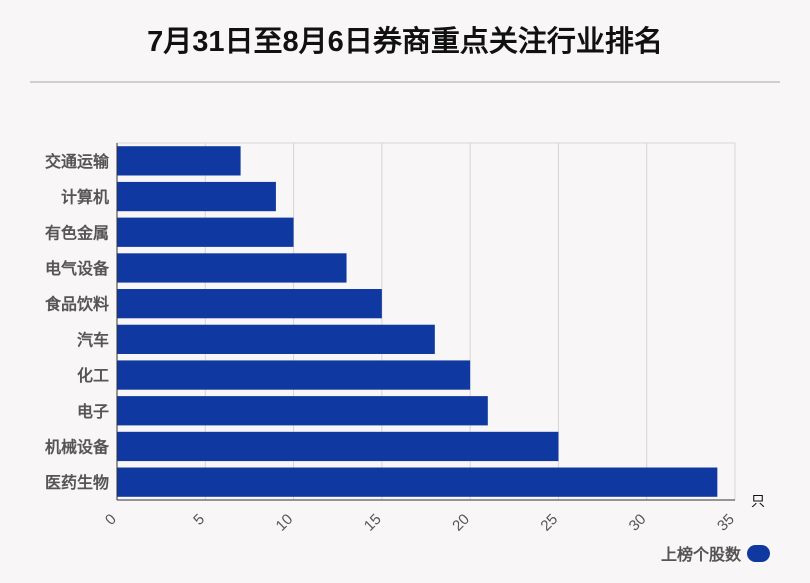  I want to click on category-label: 化工, so click(93, 375).